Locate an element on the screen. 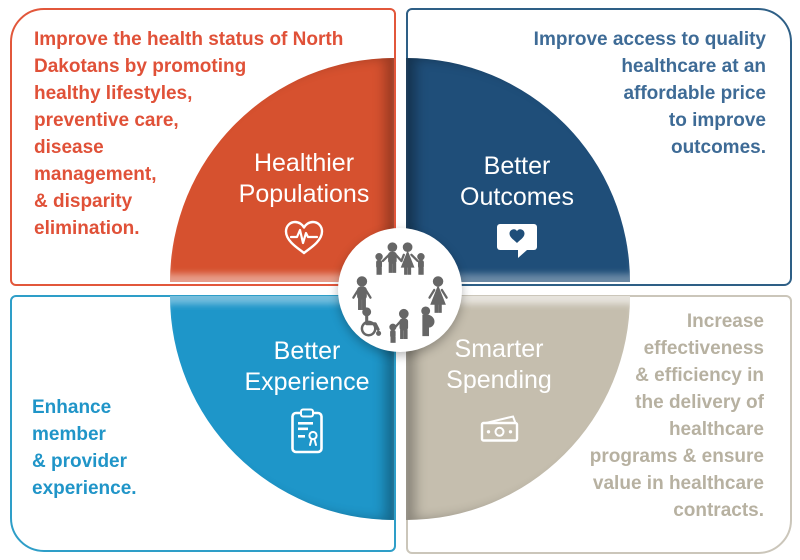 The height and width of the screenshot is (560, 800). better-outcomes-quarter: Better Outcomes is located at coordinates (518, 170).